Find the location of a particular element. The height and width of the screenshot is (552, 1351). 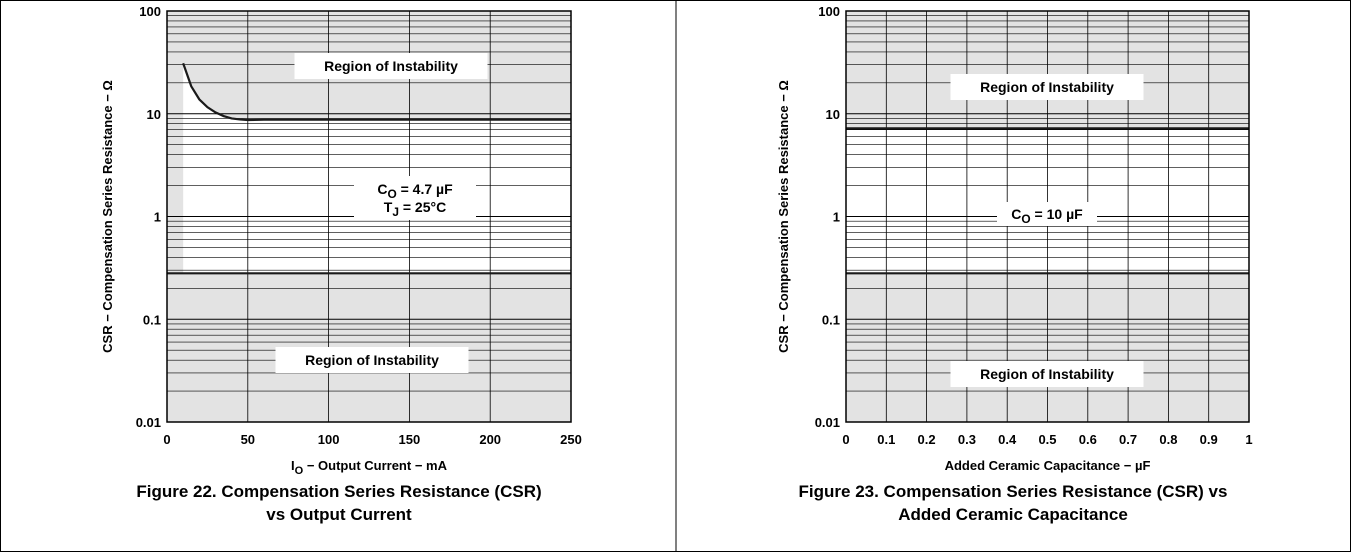

x-tick-label: 0.4 is located at coordinates (1007, 439).